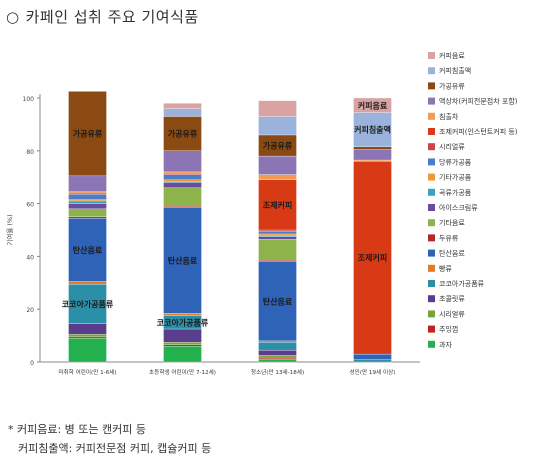 This screenshot has height=461, width=550. Describe the element at coordinates (445, 344) in the screenshot. I see `legend-entry: 과자` at that location.